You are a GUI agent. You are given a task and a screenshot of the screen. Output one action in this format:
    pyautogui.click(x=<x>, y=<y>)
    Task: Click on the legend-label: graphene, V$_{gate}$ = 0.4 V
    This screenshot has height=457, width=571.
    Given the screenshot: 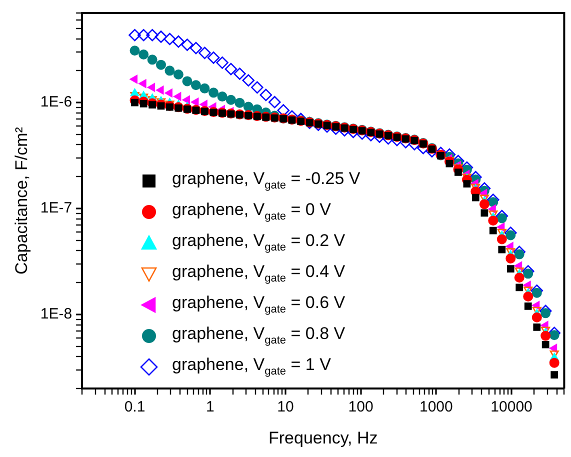 What is the action you would take?
    pyautogui.click(x=259, y=273)
    